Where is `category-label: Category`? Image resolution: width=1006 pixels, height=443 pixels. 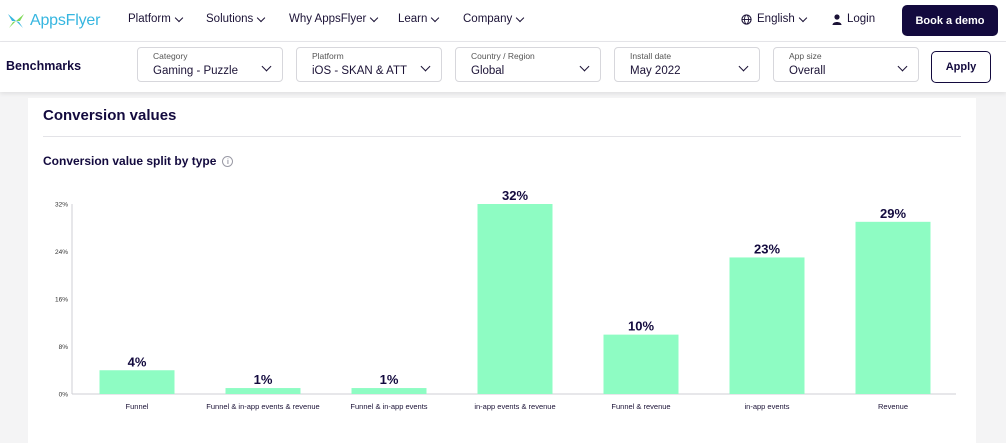 category-label: Category is located at coordinates (170, 56).